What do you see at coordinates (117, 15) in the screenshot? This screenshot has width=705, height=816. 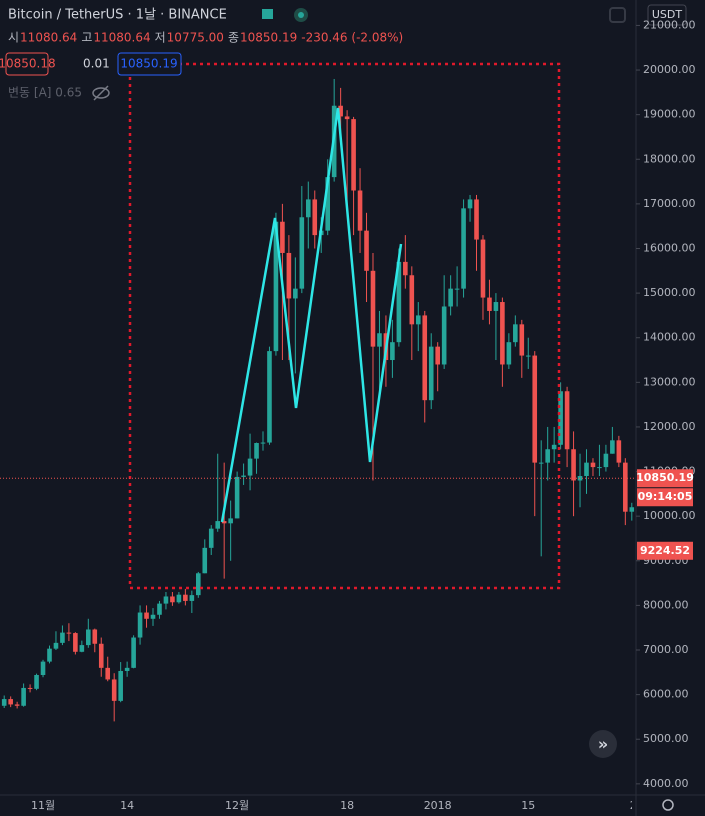 I see `symbol-title: Bitcoin / TetherUS · 1날 · BINANCE` at bounding box center [117, 15].